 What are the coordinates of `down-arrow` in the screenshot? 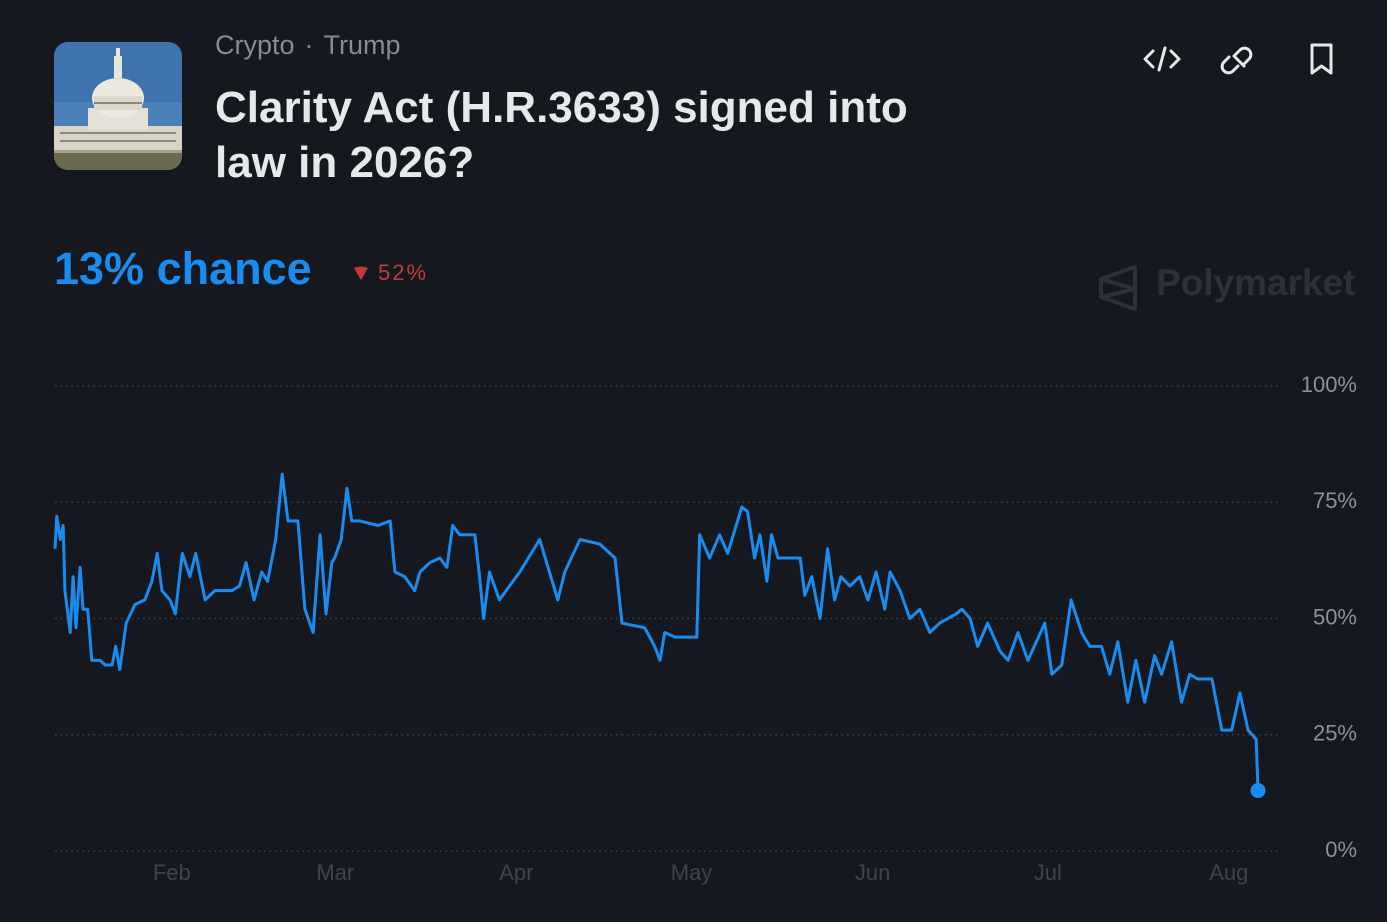 It's located at (361, 273).